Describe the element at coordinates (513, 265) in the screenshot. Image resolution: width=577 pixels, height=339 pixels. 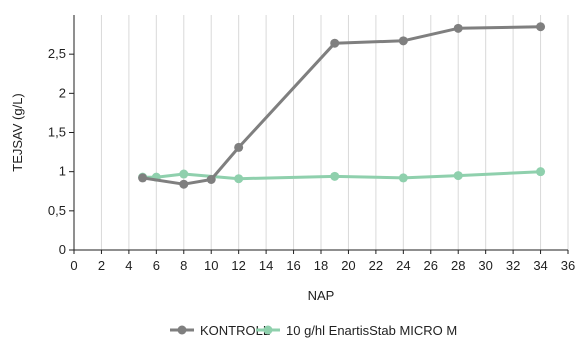
I see `x-tick-label: 32` at that location.